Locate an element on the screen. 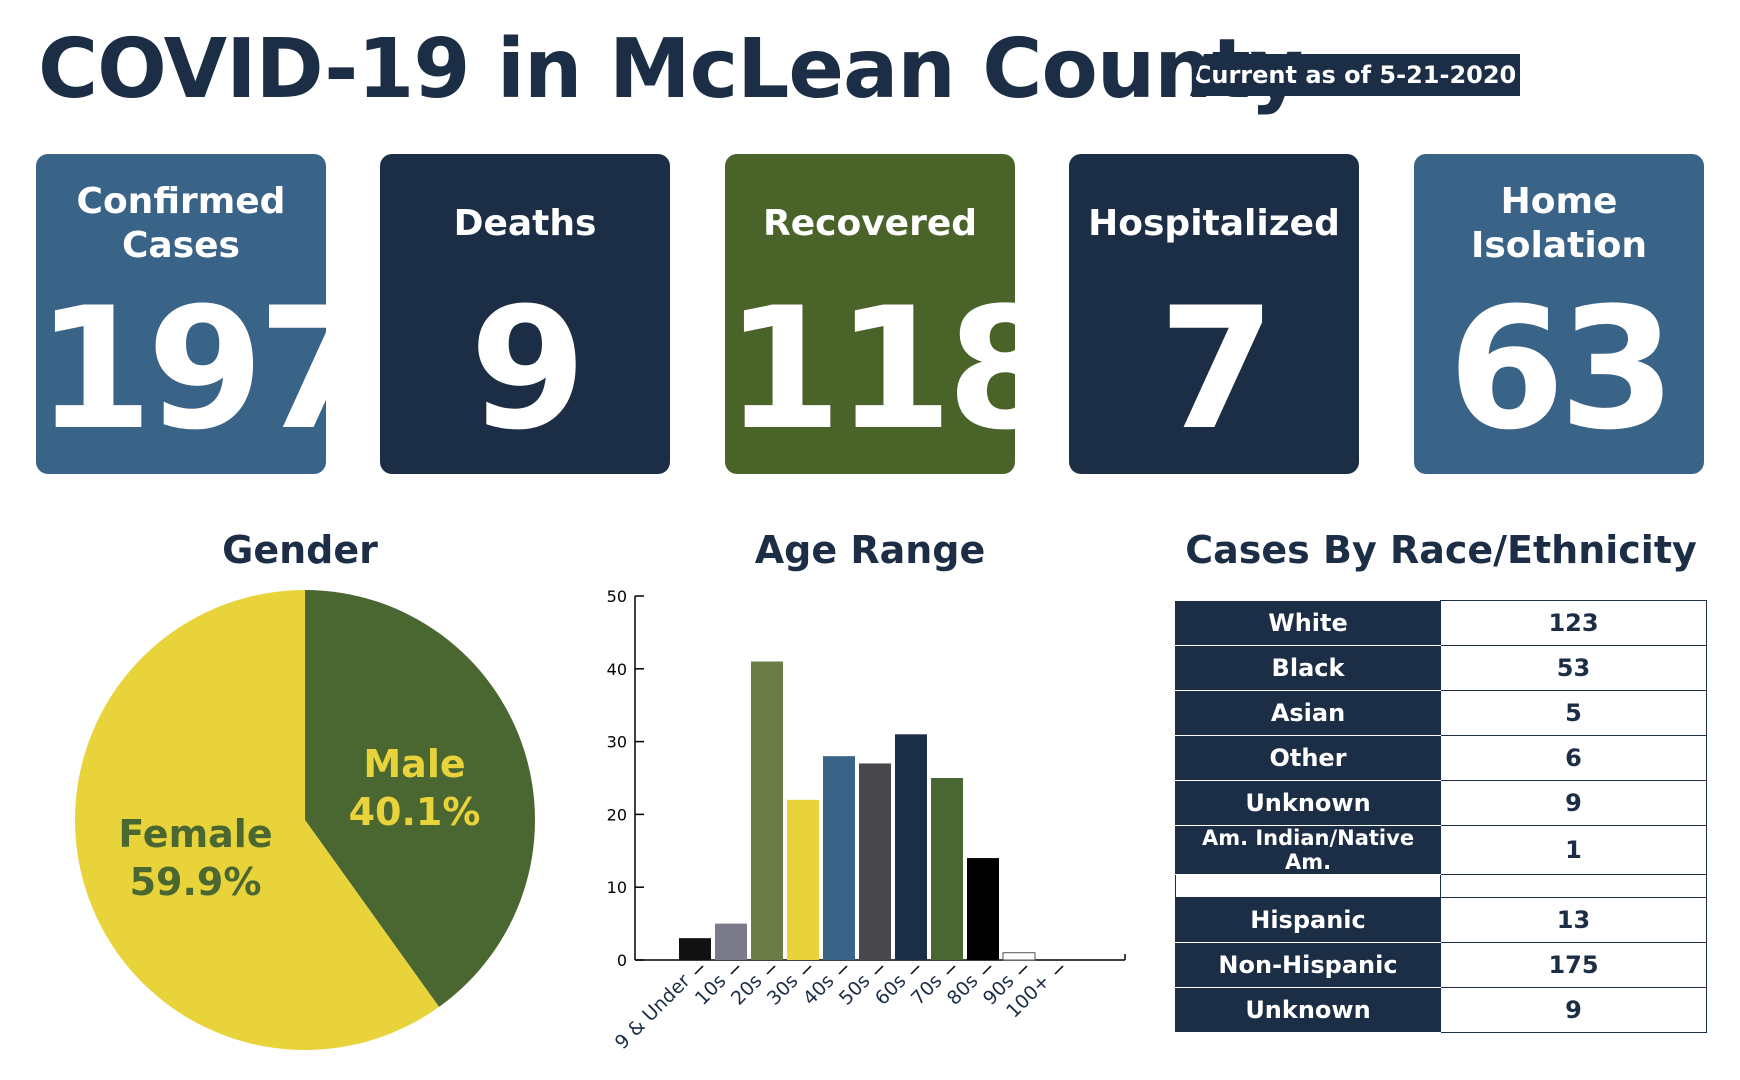  stat-value: 9 is located at coordinates (528, 369).